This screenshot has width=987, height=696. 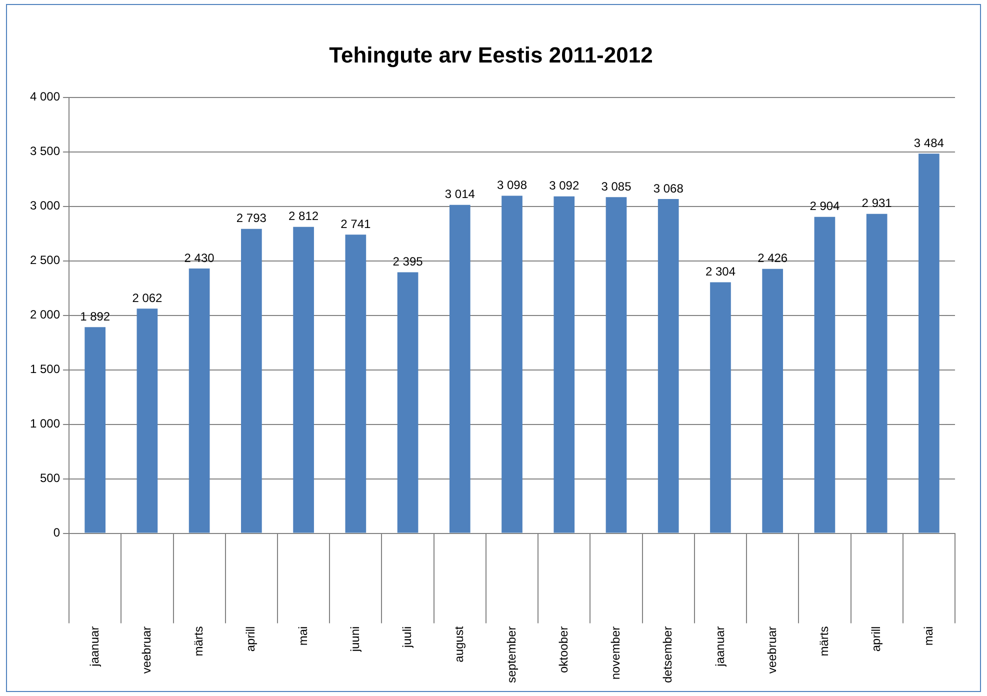 What do you see at coordinates (45, 97) in the screenshot?
I see `y-tick-label: 4 000` at bounding box center [45, 97].